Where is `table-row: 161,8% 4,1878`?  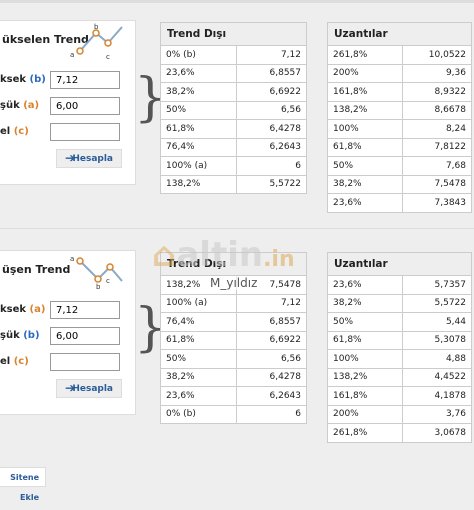 table-row: 161,8% 4,1878 is located at coordinates (400, 396).